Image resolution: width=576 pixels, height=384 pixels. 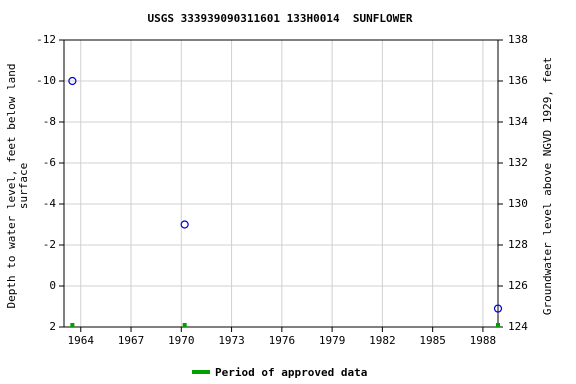 I want to click on y-tick-label: -12, so click(x=46, y=39).